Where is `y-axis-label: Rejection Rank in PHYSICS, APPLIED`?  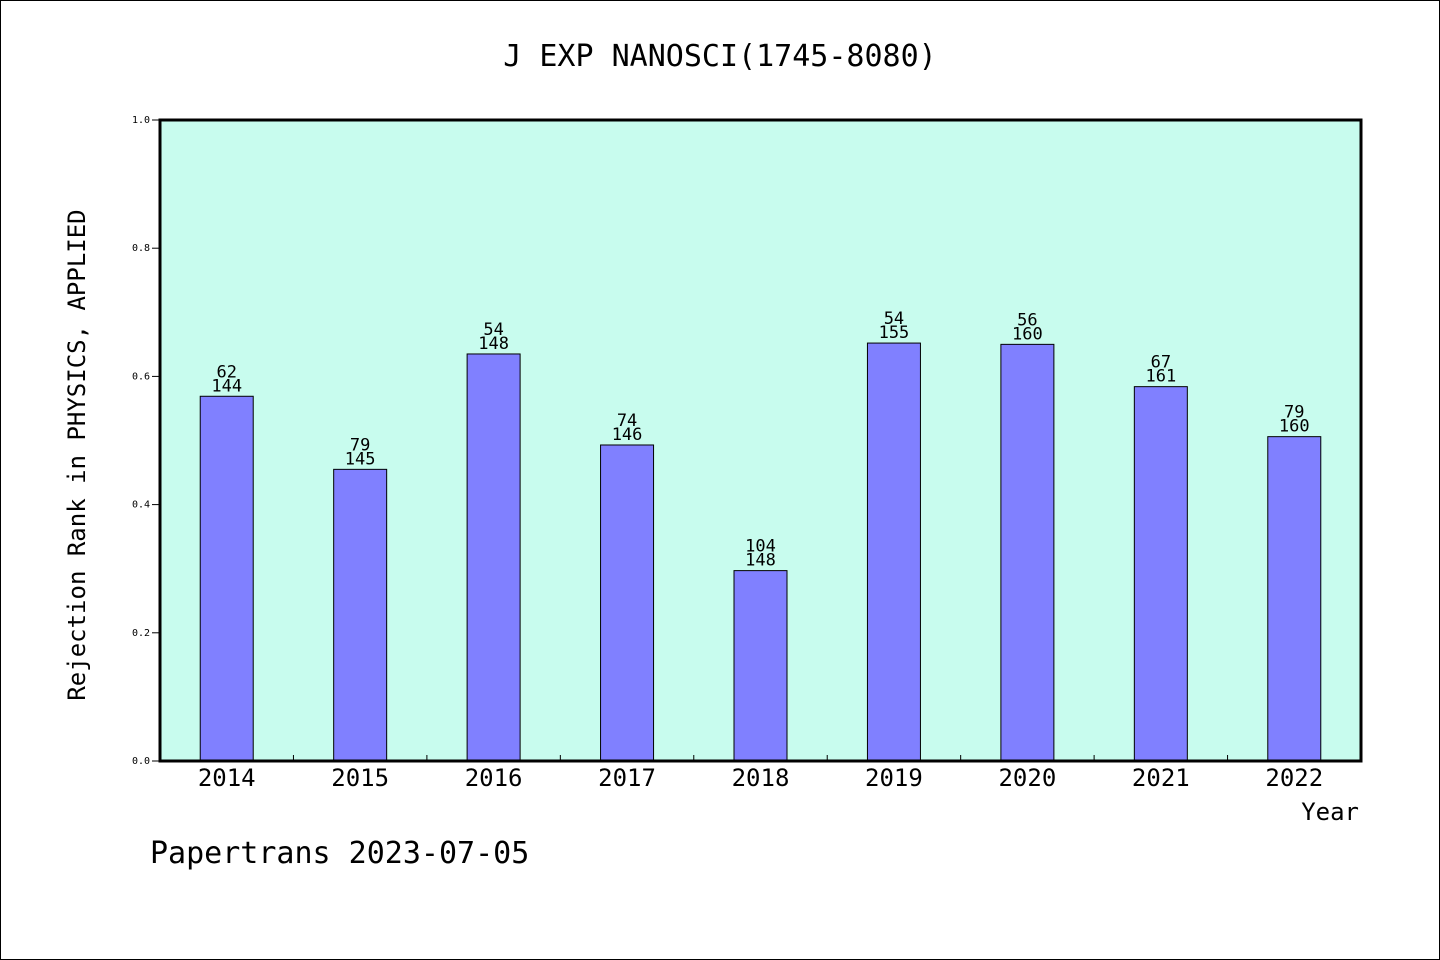 y-axis-label: Rejection Rank in PHYSICS, APPLIED is located at coordinates (77, 454).